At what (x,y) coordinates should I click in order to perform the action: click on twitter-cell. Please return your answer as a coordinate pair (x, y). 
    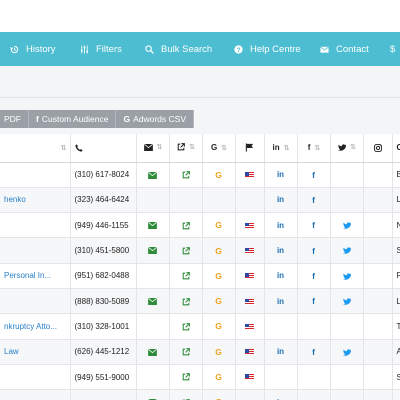
    Looking at the image, I should click on (347, 326).